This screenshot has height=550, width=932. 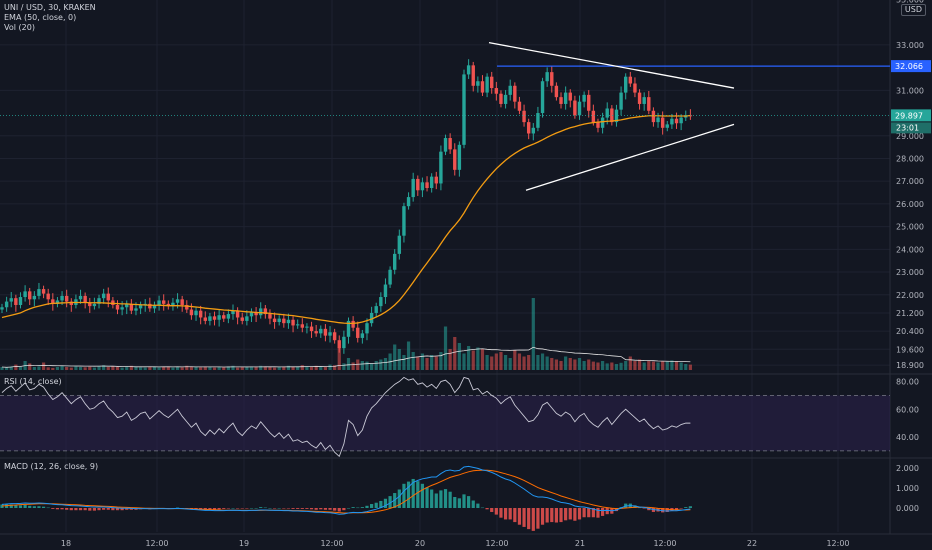 What do you see at coordinates (630, 157) in the screenshot?
I see `triangle-lower-trendline` at bounding box center [630, 157].